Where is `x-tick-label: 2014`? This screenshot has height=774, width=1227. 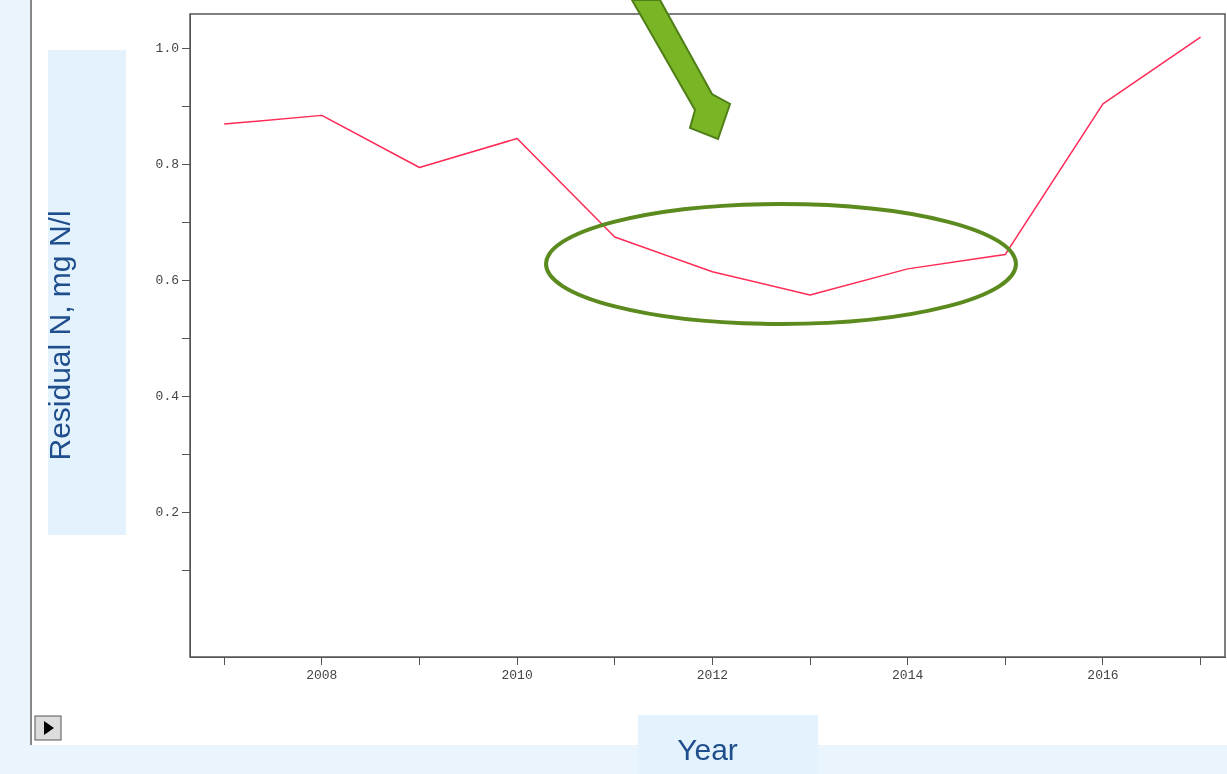
x-tick-label: 2014 is located at coordinates (908, 676).